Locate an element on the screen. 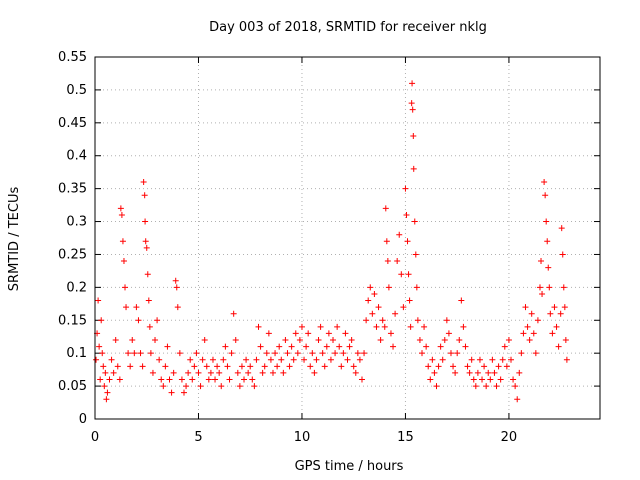 The width and height of the screenshot is (640, 480). x-axis-label: GPS time / hours is located at coordinates (349, 466).